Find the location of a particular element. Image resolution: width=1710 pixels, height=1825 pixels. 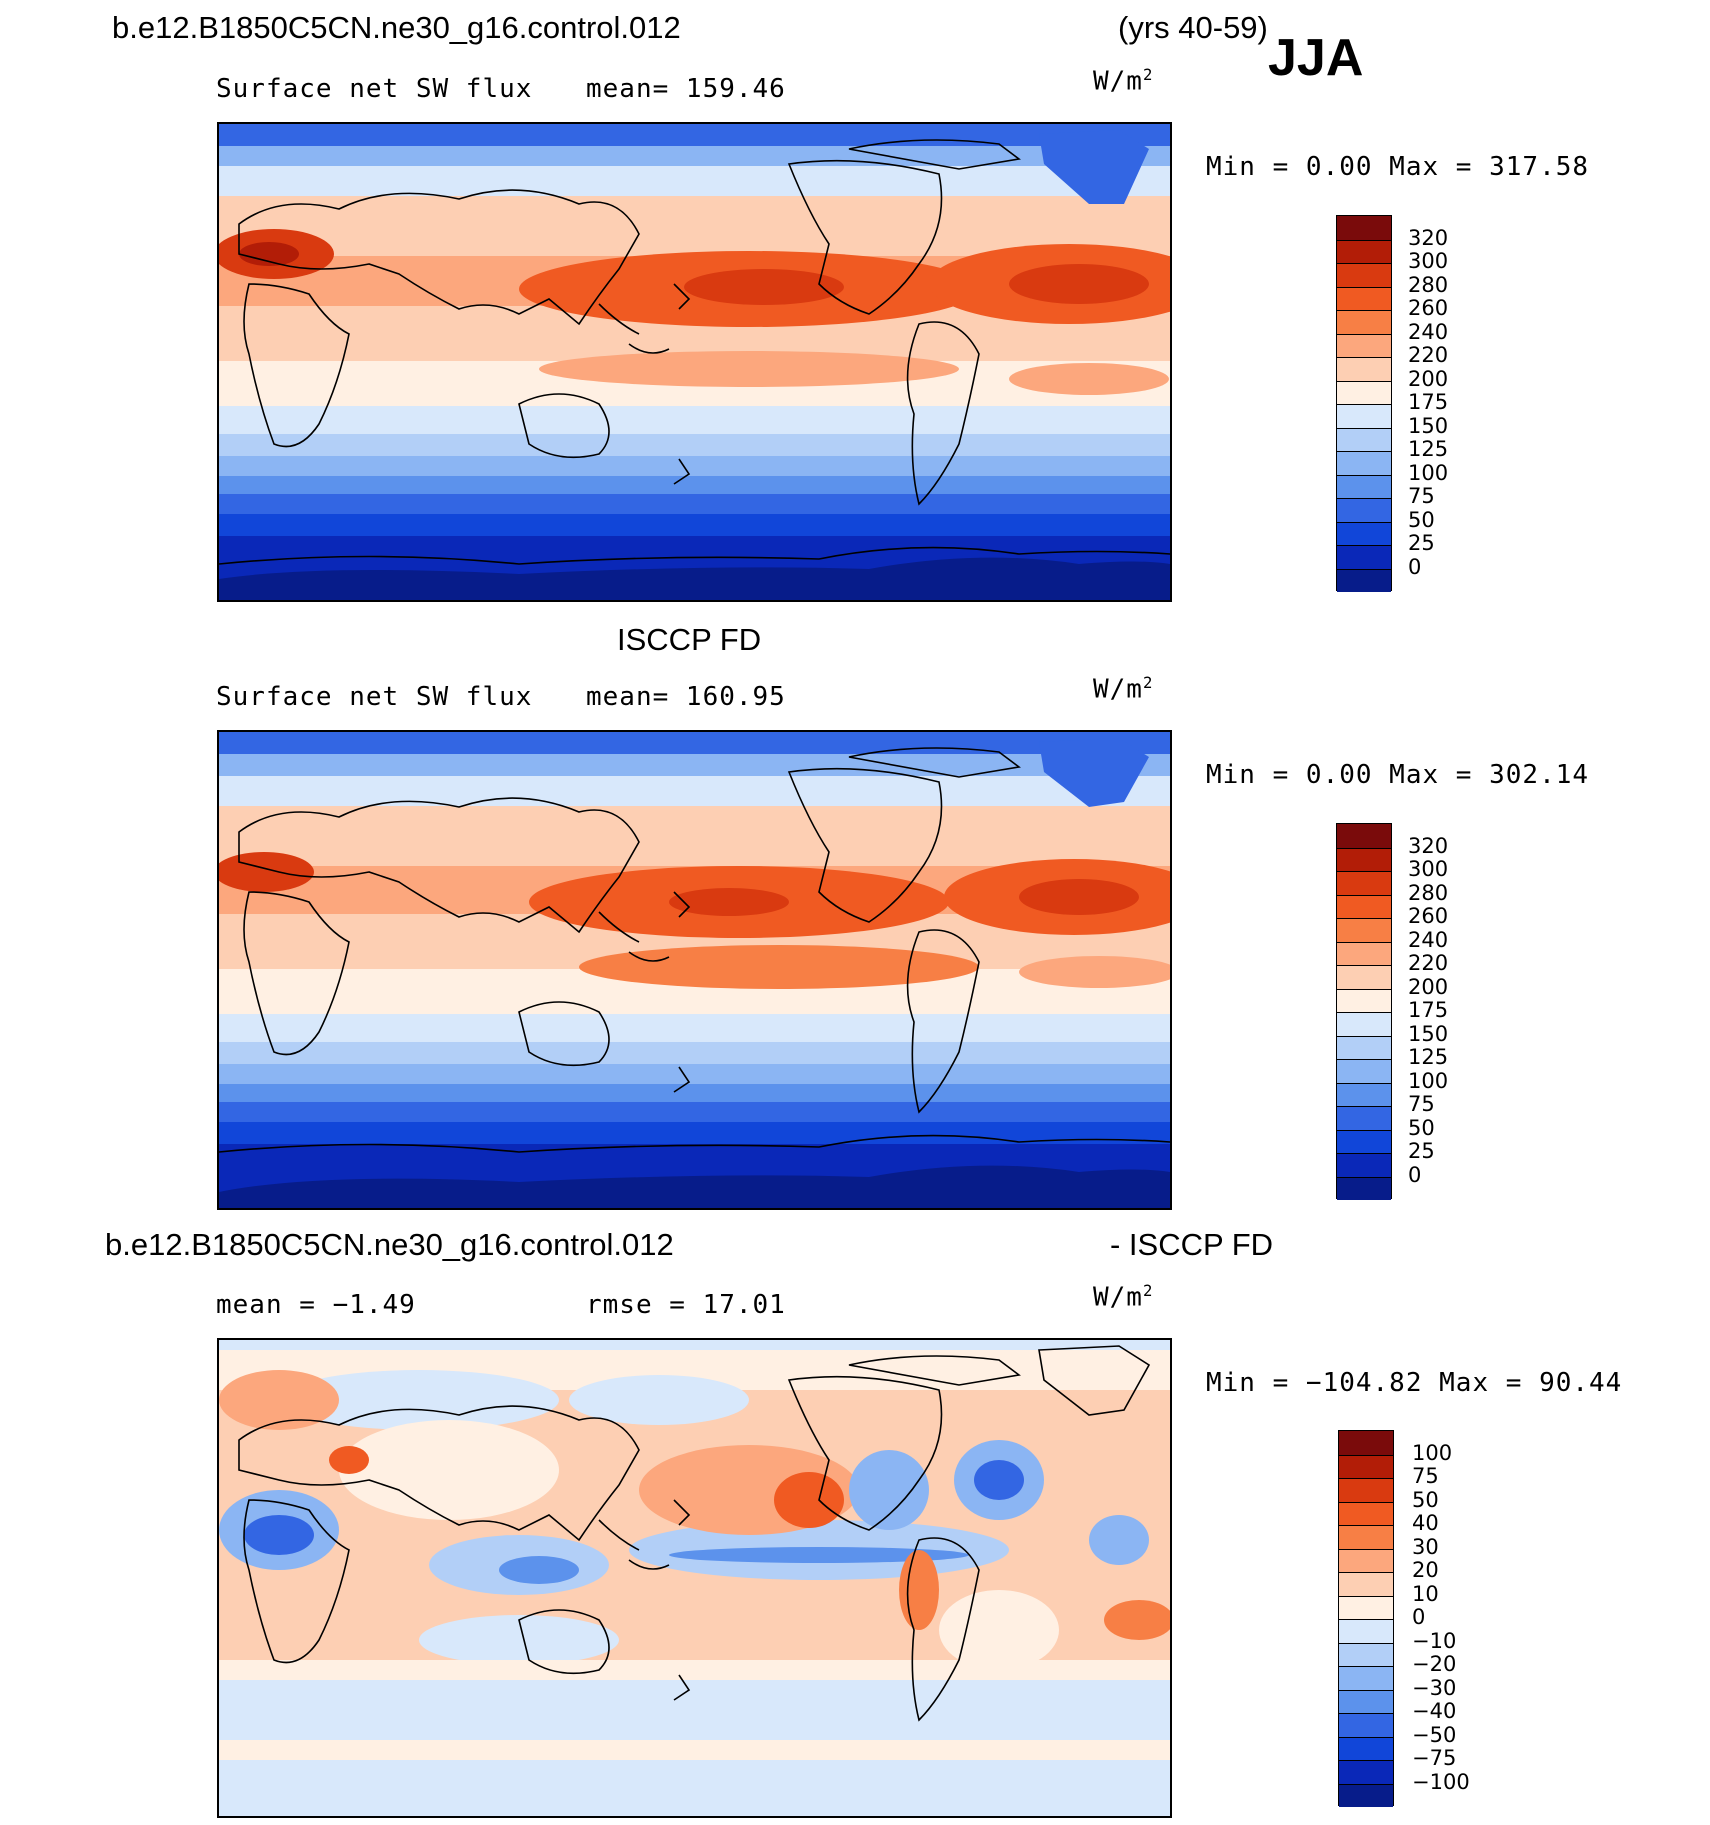

panel2-minmax: Min = 0.00 Max = 302.14 is located at coordinates (1398, 775).